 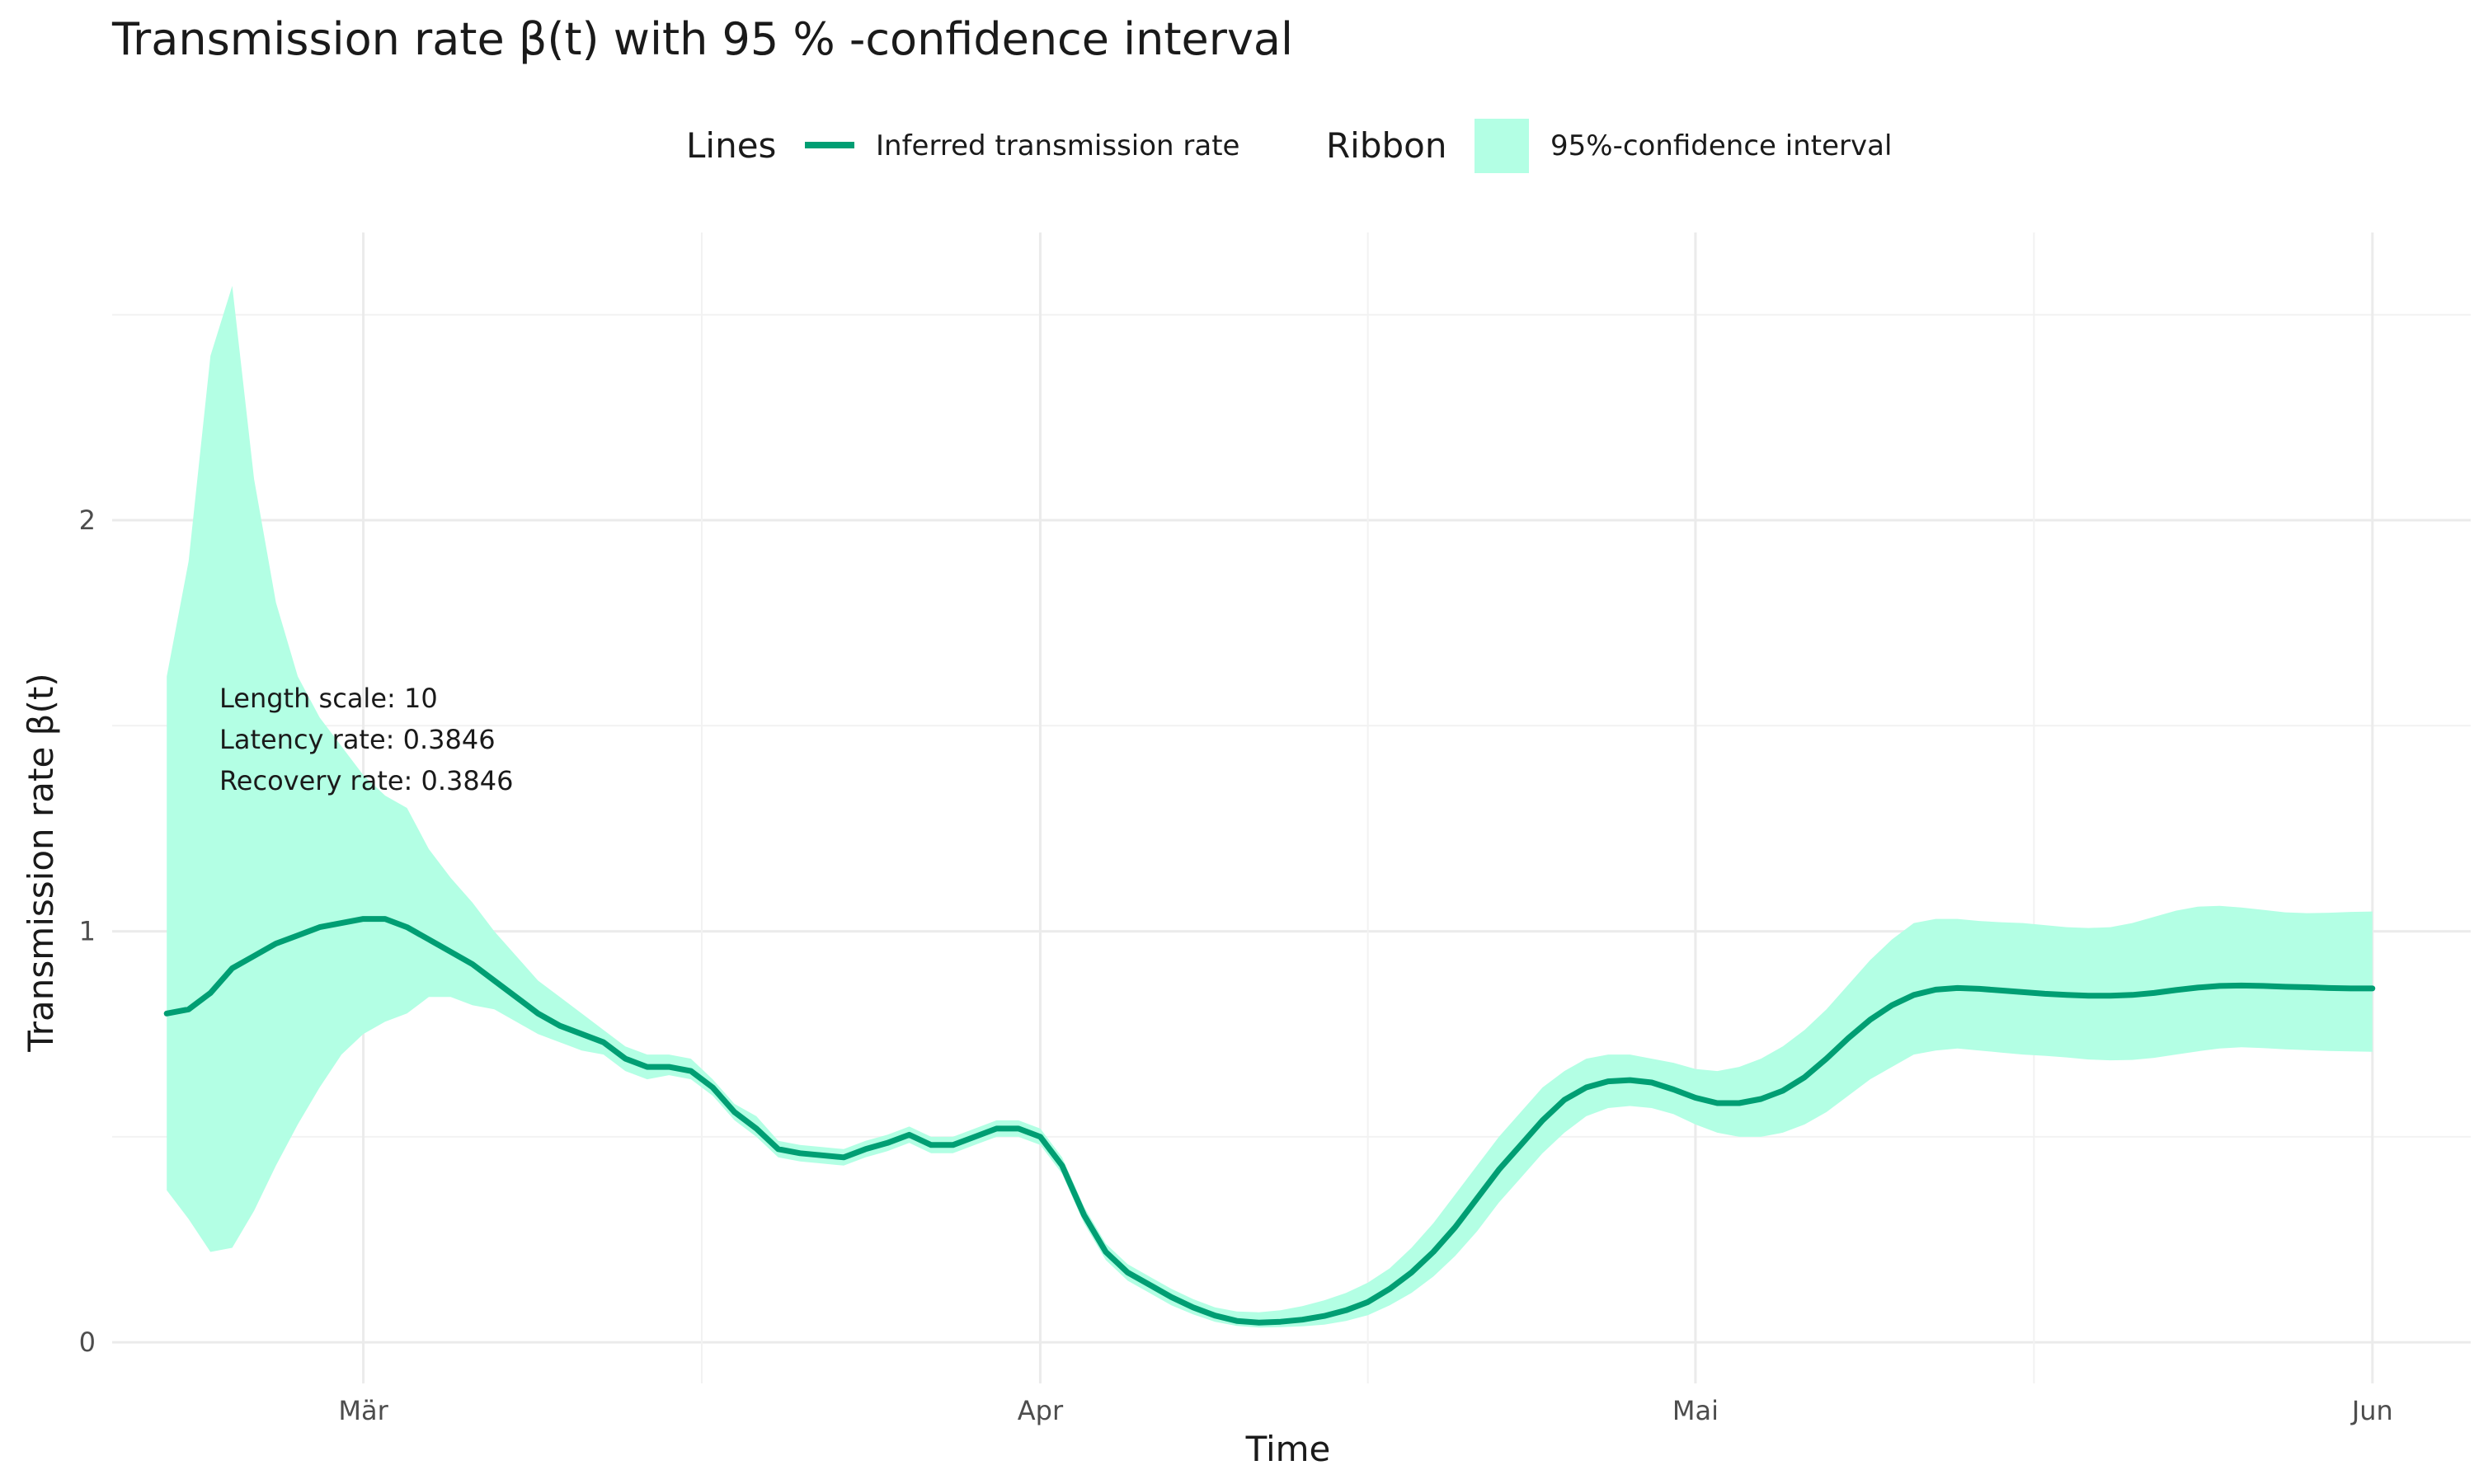 I want to click on legend-line-label: Inferred transmission rate, so click(x=1057, y=145).